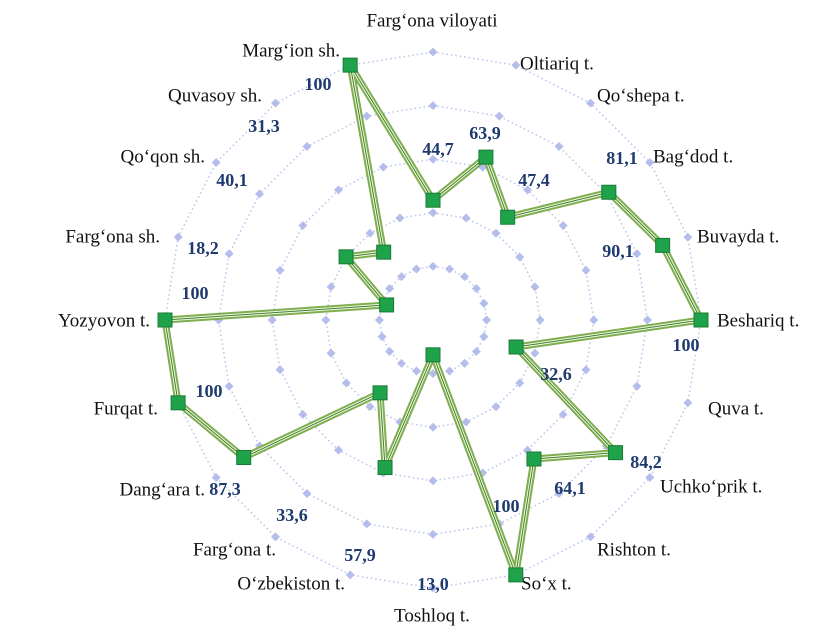  I want to click on grid-ring, so click(433, 320).